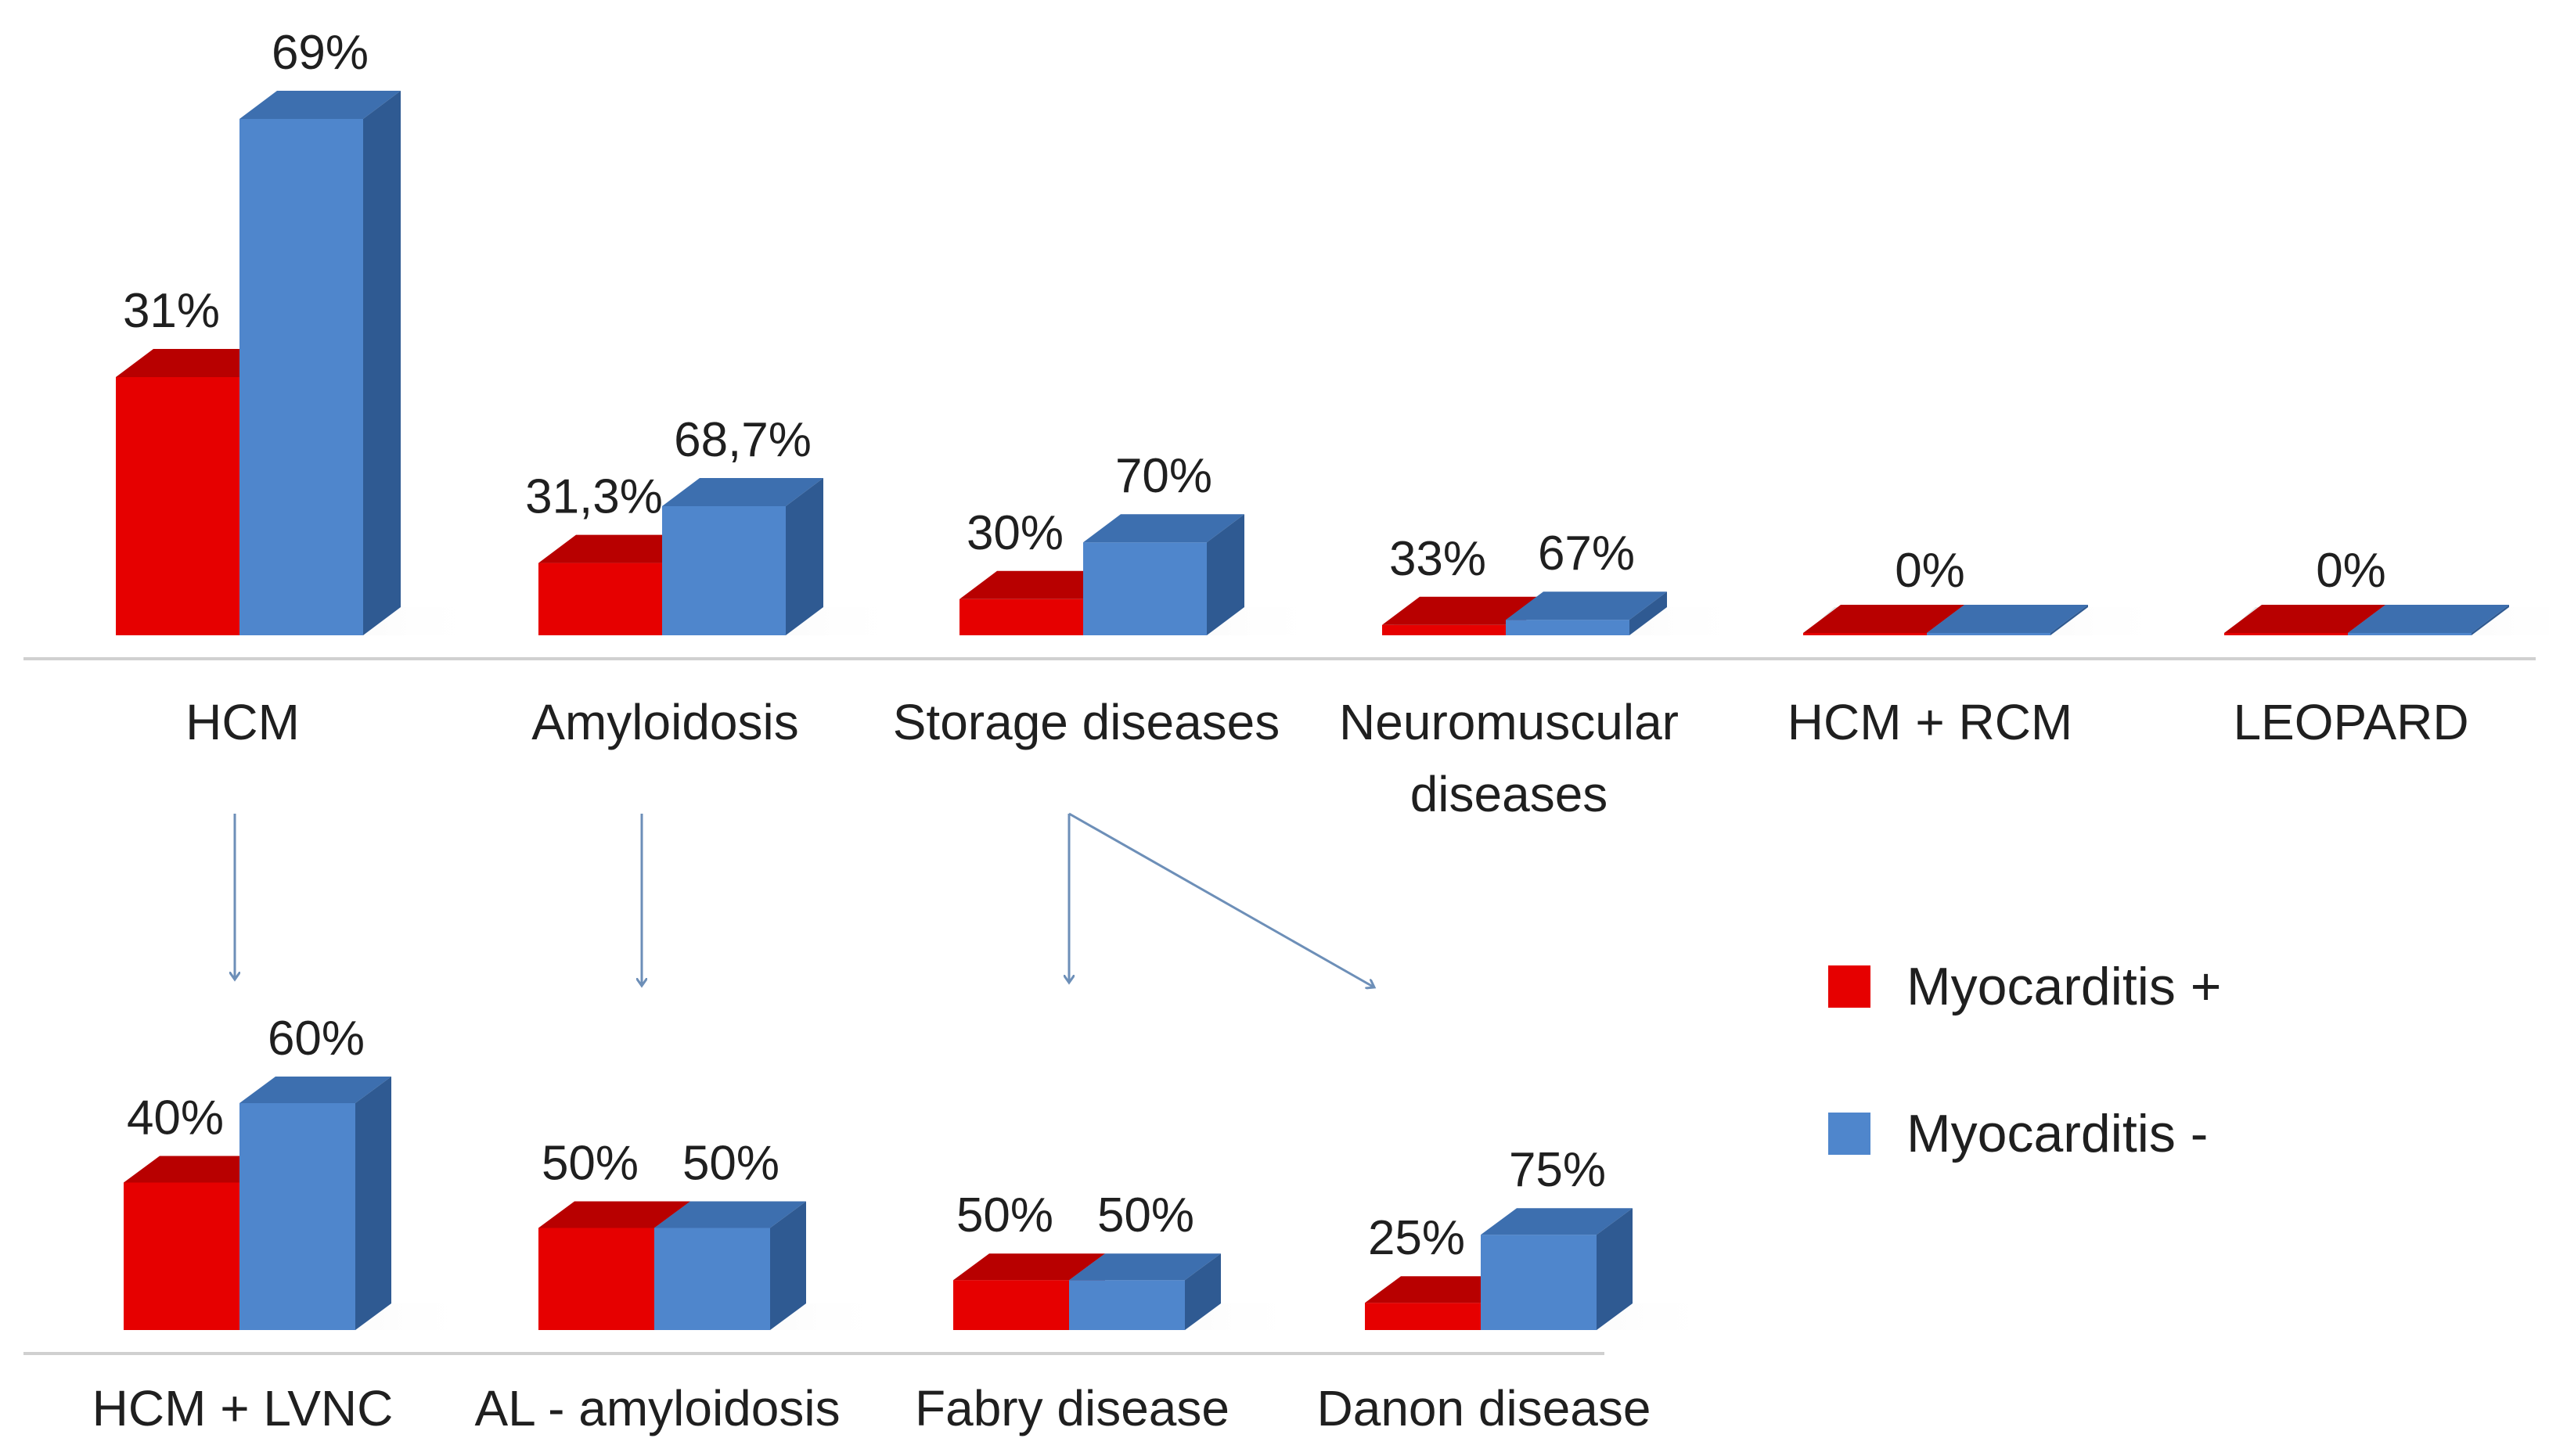 The width and height of the screenshot is (2549, 1456). What do you see at coordinates (1539, 1282) in the screenshot?
I see `bar-myocarditis-neg-bottom-3-front` at bounding box center [1539, 1282].